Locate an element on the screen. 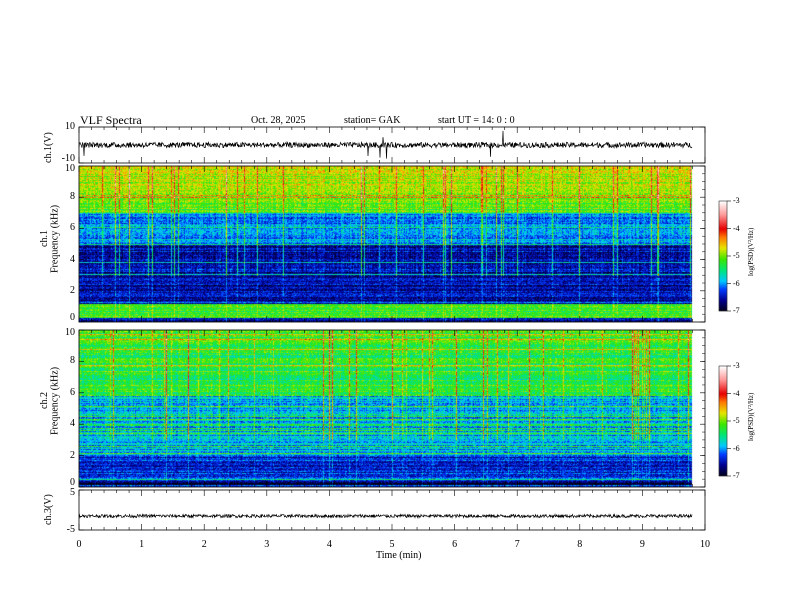  date-label: Oct. 28, 2025 is located at coordinates (278, 120).